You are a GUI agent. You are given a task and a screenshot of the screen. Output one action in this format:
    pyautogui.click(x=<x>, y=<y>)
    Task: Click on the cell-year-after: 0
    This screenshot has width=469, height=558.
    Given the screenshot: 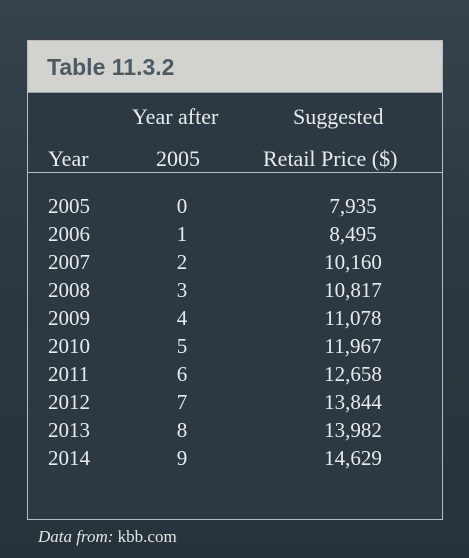 What is the action you would take?
    pyautogui.click(x=182, y=206)
    